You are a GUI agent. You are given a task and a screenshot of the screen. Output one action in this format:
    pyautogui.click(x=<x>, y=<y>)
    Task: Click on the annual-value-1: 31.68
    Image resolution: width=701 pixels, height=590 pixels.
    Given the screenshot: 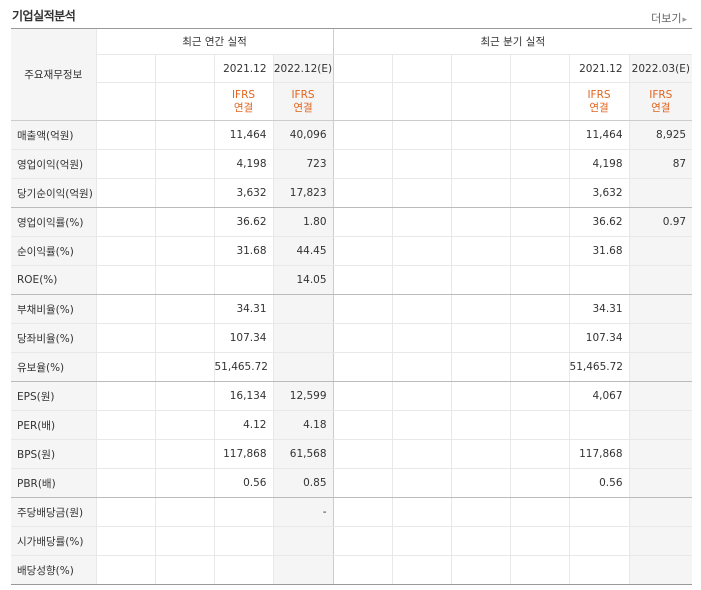 What is the action you would take?
    pyautogui.click(x=243, y=251)
    